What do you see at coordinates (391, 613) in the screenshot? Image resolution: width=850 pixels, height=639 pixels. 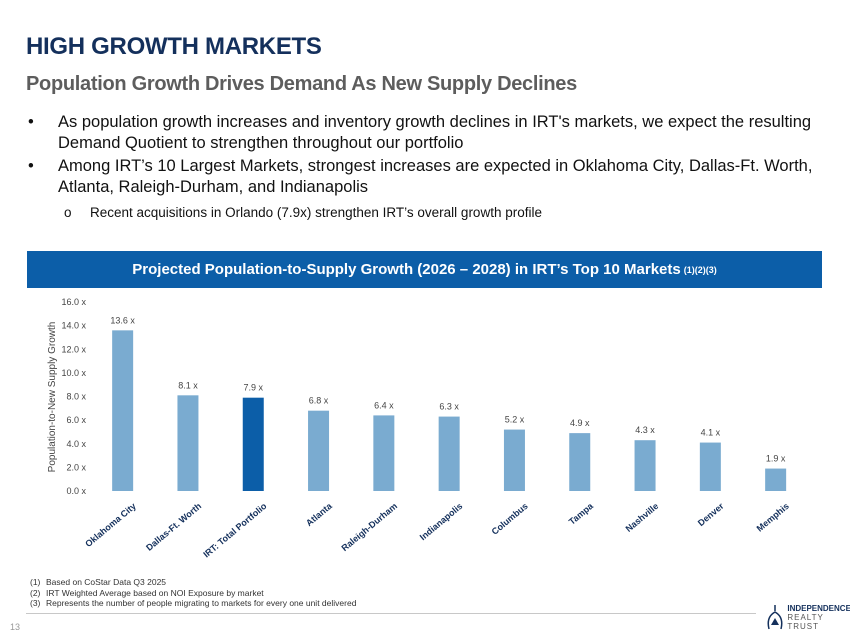 I see `footer-divider` at bounding box center [391, 613].